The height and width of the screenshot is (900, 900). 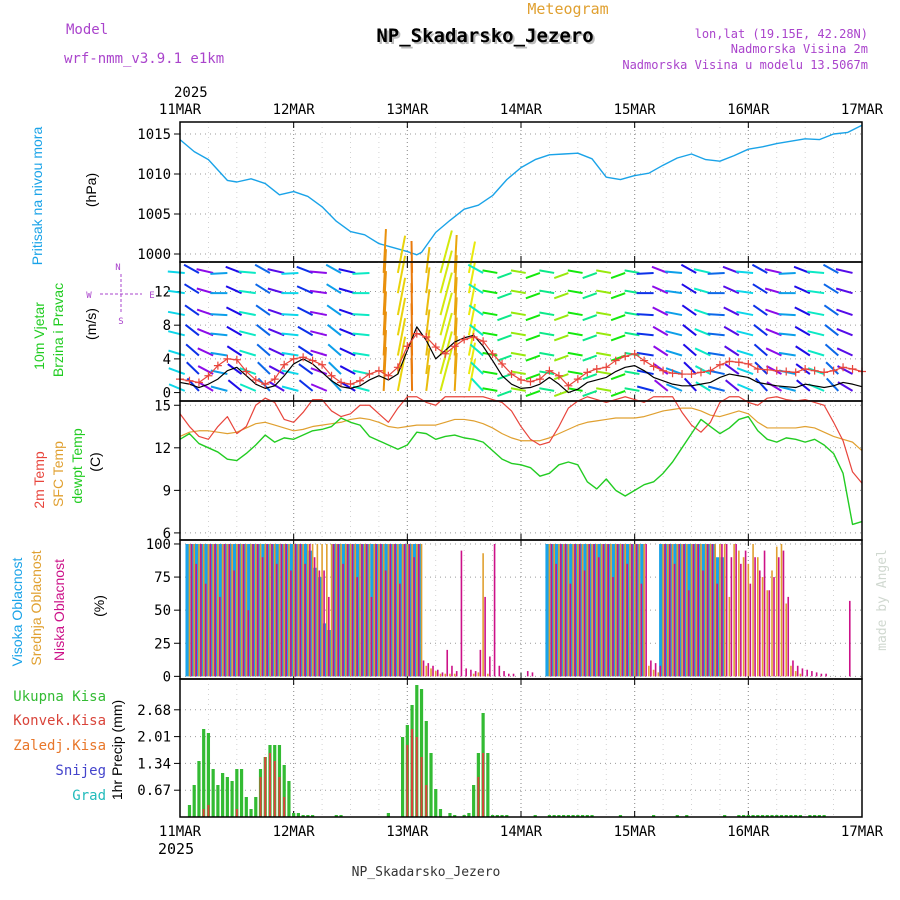 I want to click on pressure-line, so click(x=521, y=190).